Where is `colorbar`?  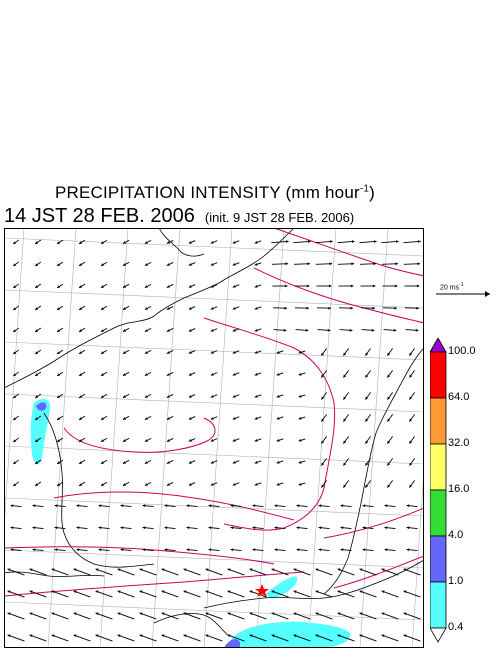 colorbar is located at coordinates (438, 490).